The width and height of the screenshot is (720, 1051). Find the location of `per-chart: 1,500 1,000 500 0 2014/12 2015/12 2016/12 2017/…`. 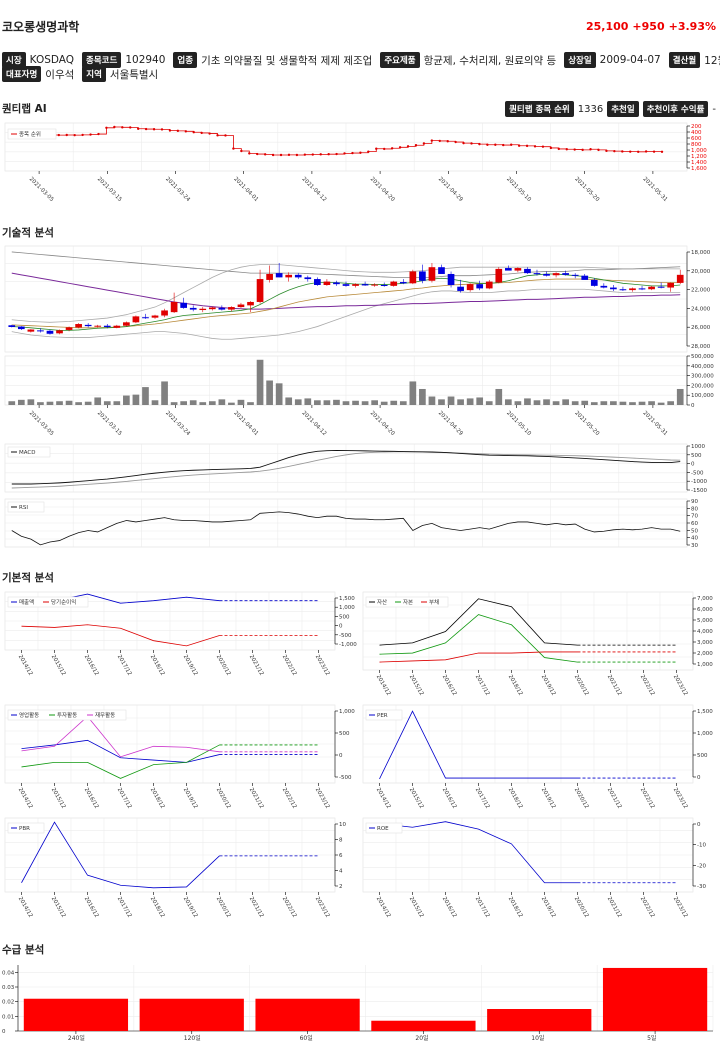

per-chart: 1,500 1,000 500 0 2014/12 2015/12 2016/12 2017/… is located at coordinates (537, 757).